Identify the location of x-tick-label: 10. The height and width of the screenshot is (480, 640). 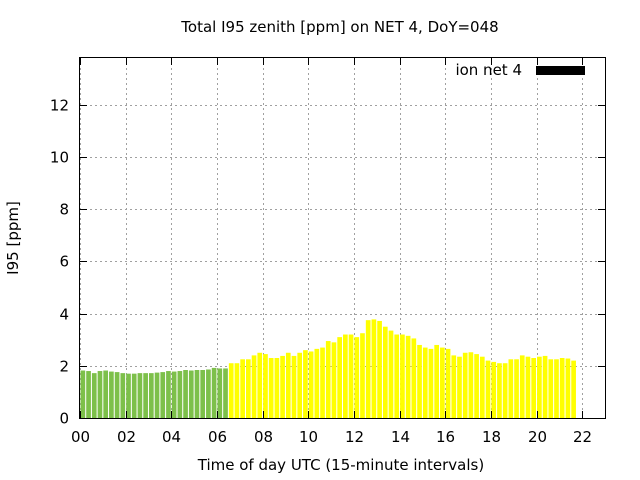
(308, 437).